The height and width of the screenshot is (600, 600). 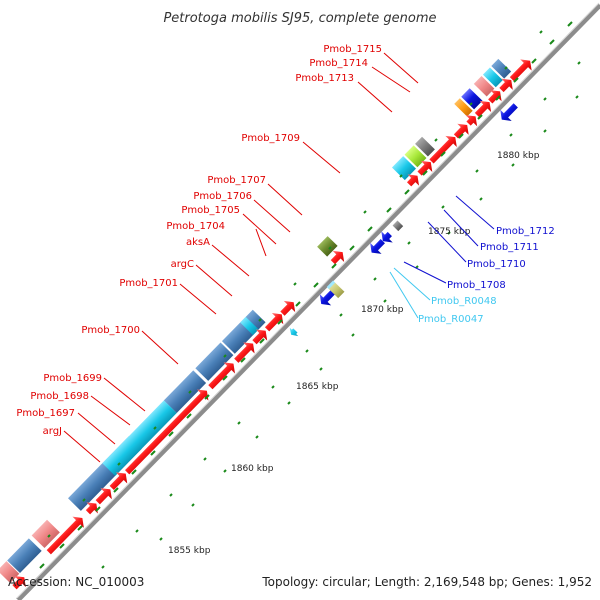 I want to click on label-pmob-1705: Pmob_1705, so click(x=210, y=210).